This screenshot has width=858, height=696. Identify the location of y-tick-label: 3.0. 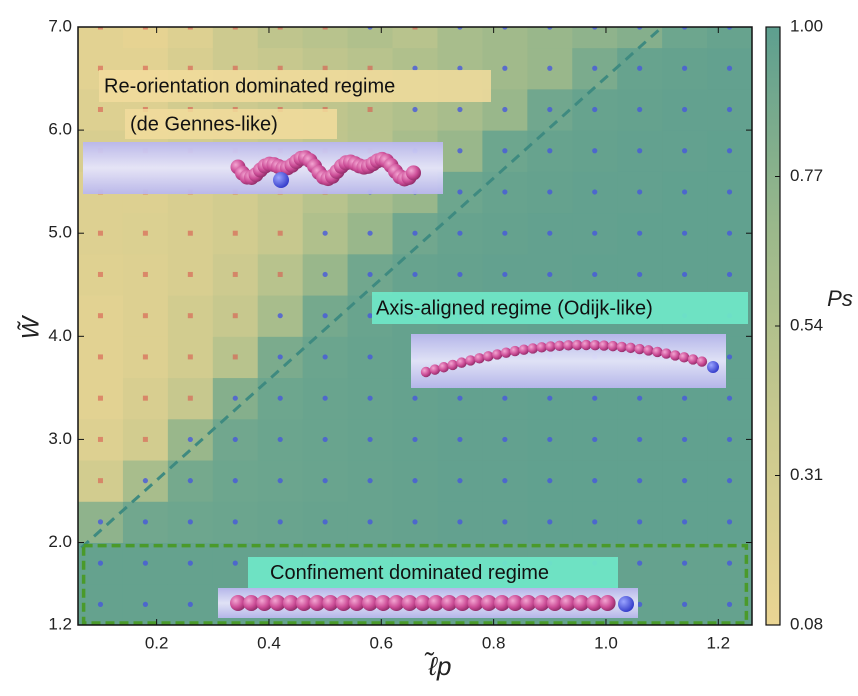
(60, 438).